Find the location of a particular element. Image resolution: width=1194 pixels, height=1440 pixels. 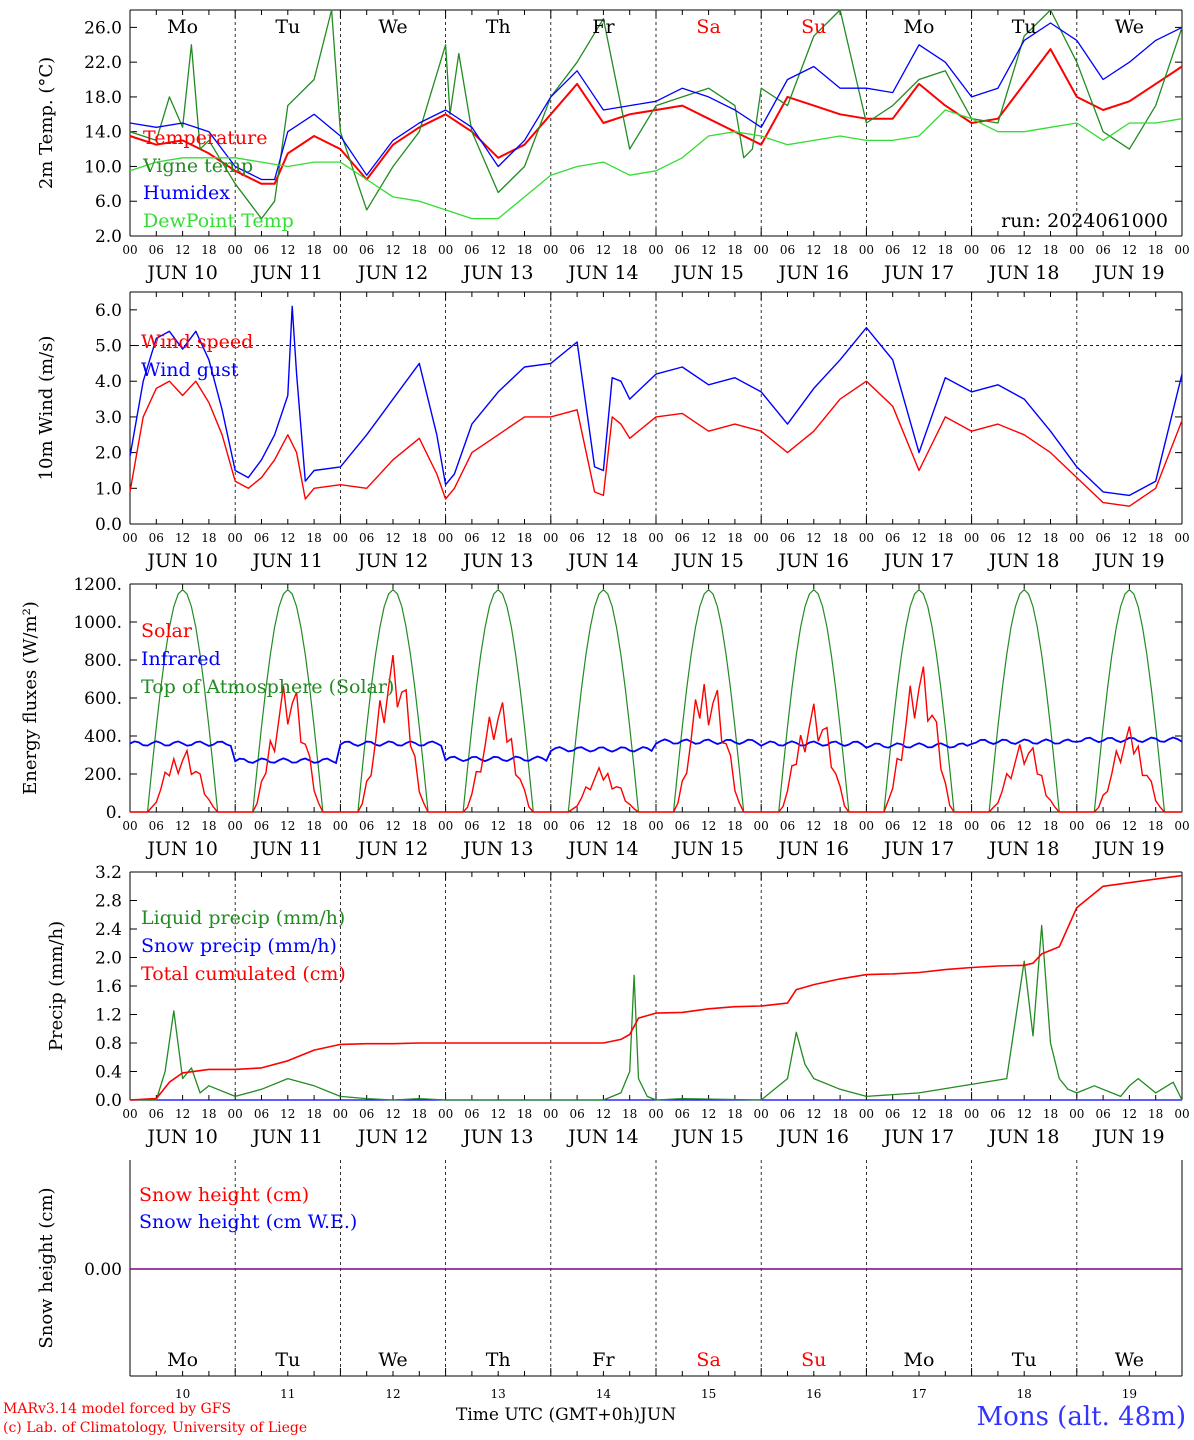

flux-tick-label: 0. is located at coordinates (114, 813).